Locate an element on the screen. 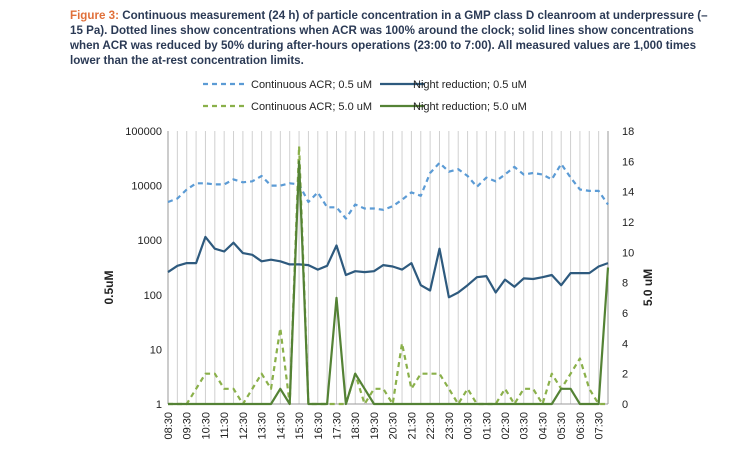 This screenshot has height=450, width=750. right-tick-label: 18 is located at coordinates (628, 132).